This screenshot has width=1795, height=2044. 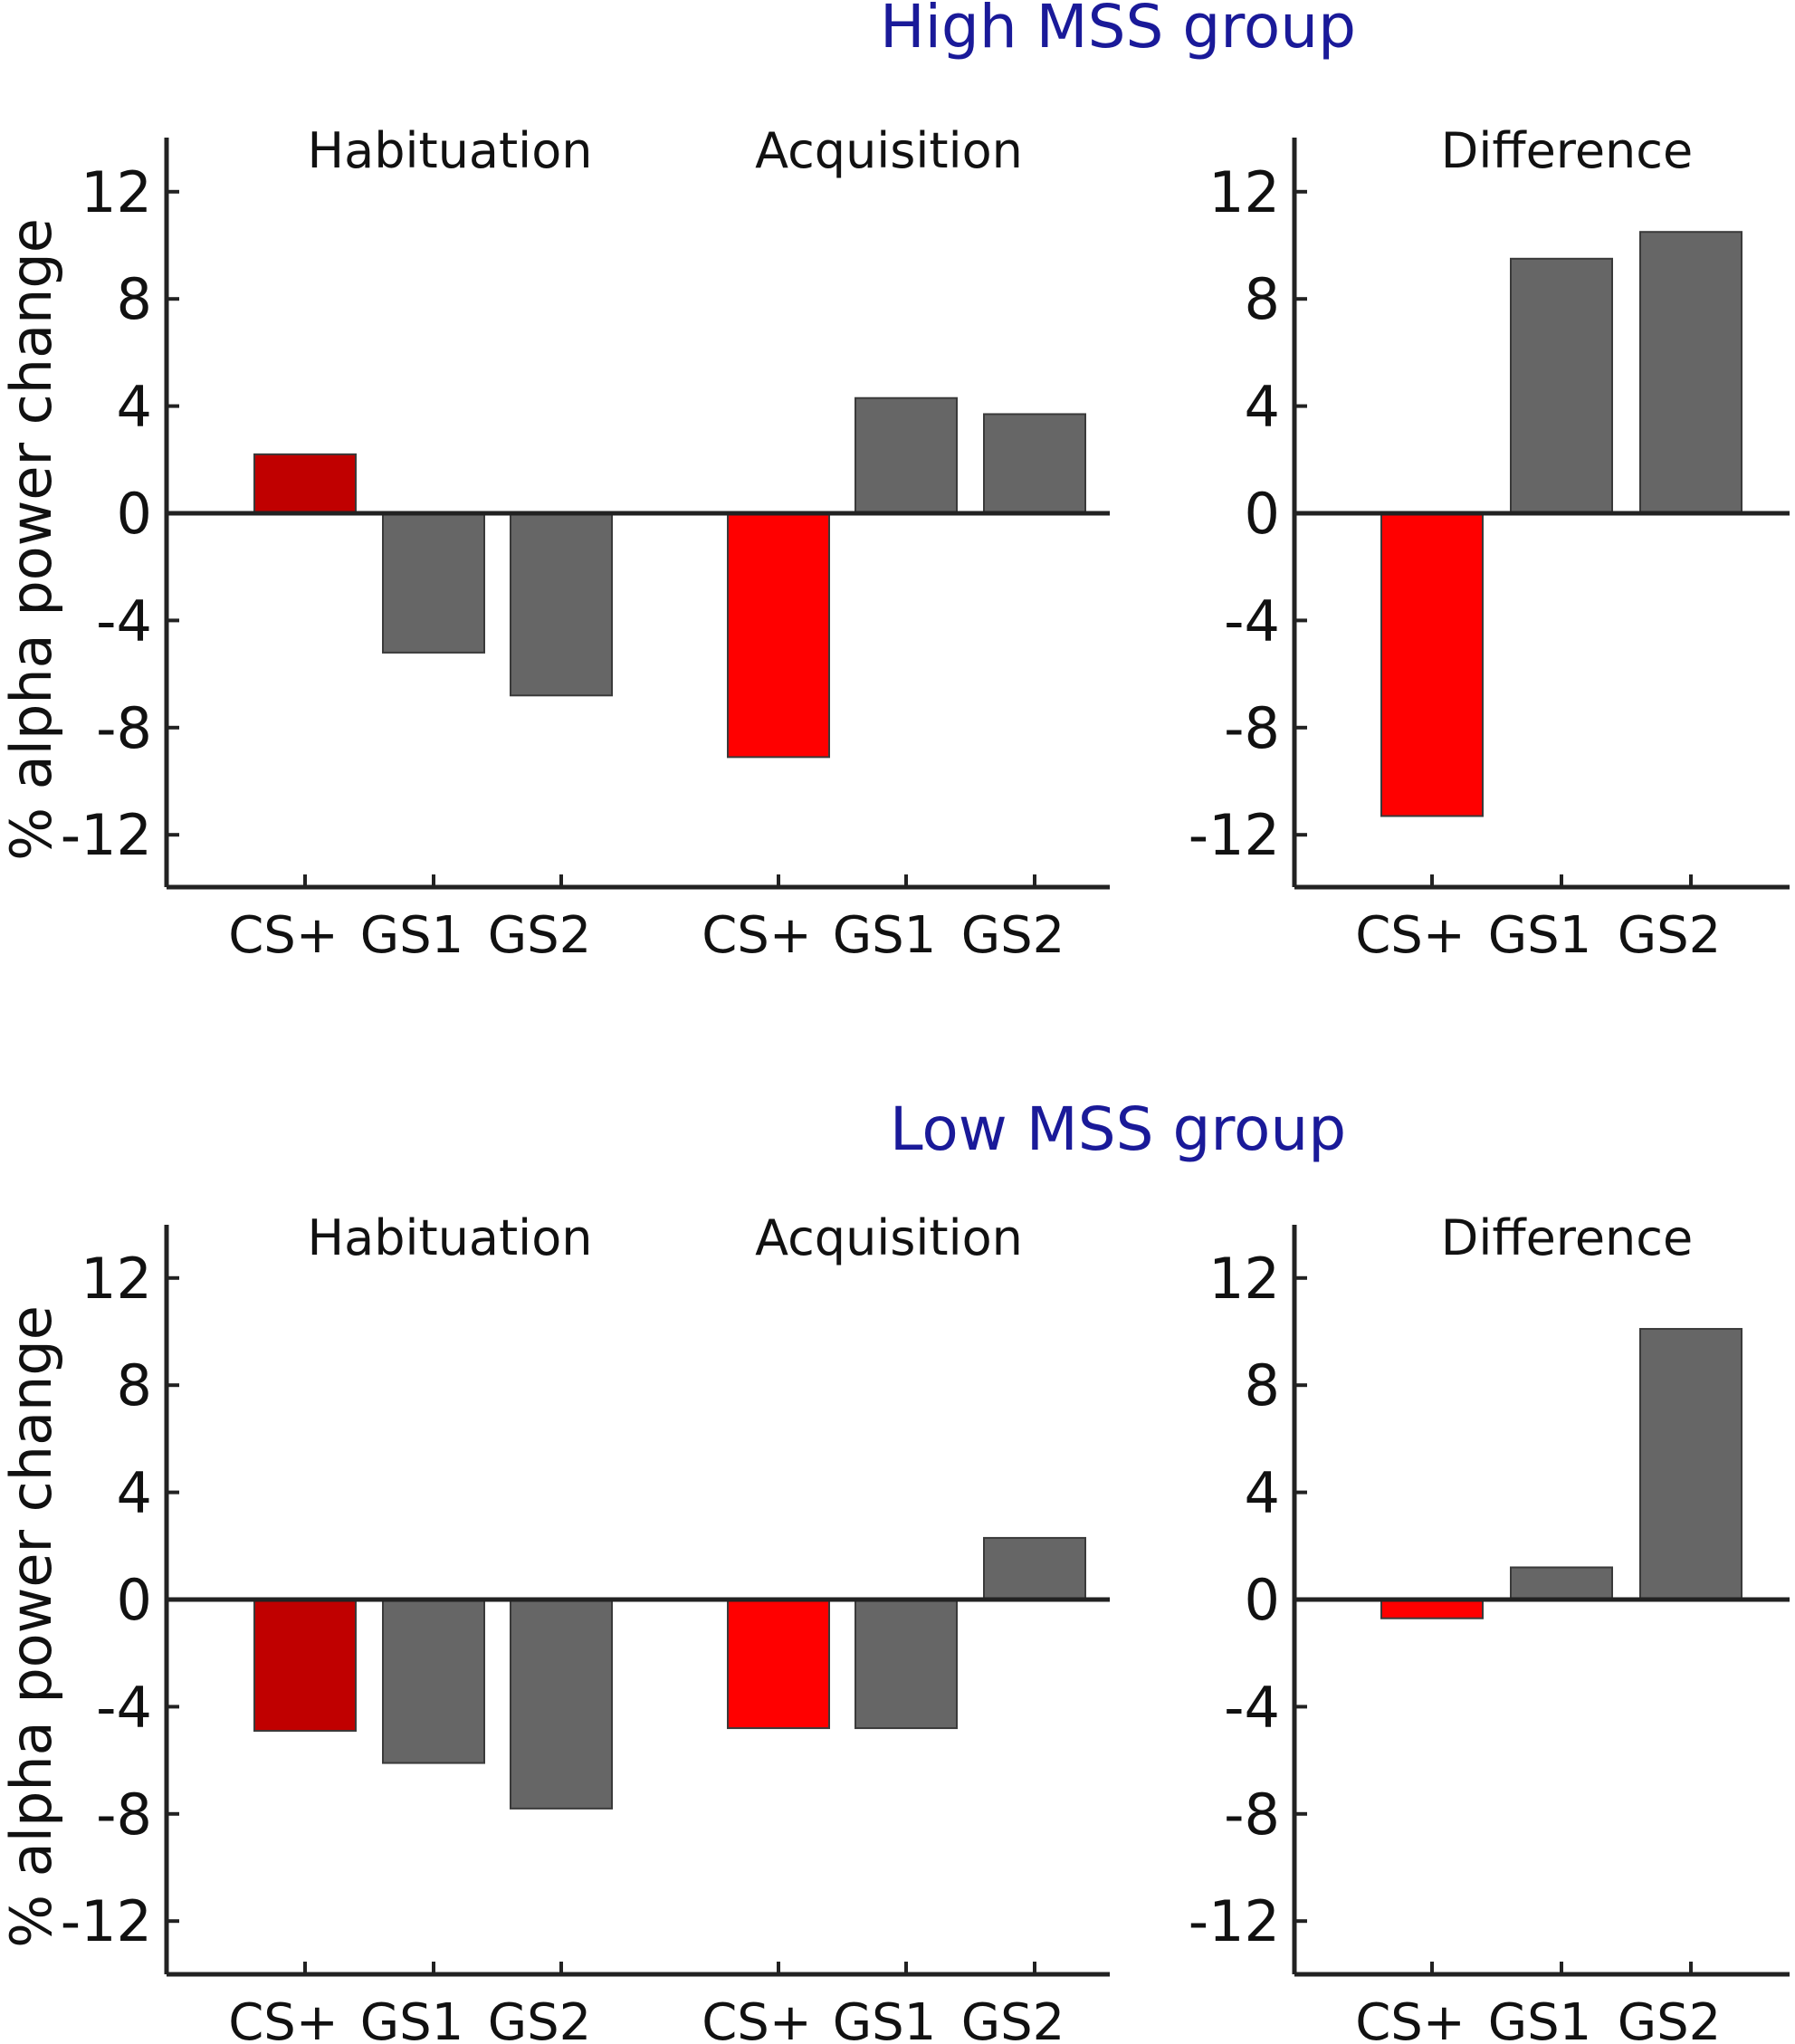 I want to click on group-title: Low MSS group, so click(x=1118, y=1129).